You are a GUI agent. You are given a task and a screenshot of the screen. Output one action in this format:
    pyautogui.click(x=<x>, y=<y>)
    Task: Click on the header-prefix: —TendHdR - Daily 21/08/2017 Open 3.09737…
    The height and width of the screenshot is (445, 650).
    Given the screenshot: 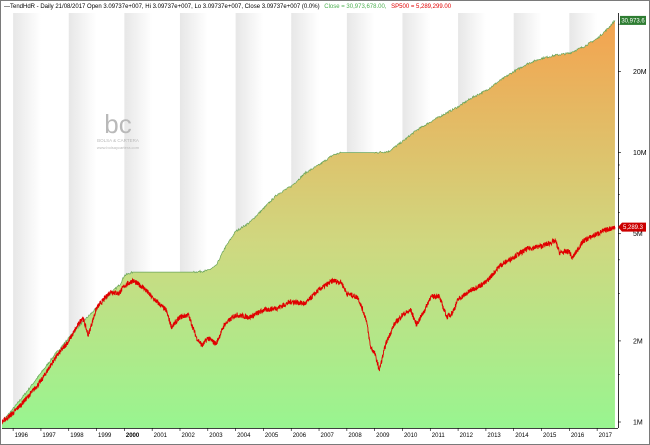 What is the action you would take?
    pyautogui.click(x=162, y=7)
    